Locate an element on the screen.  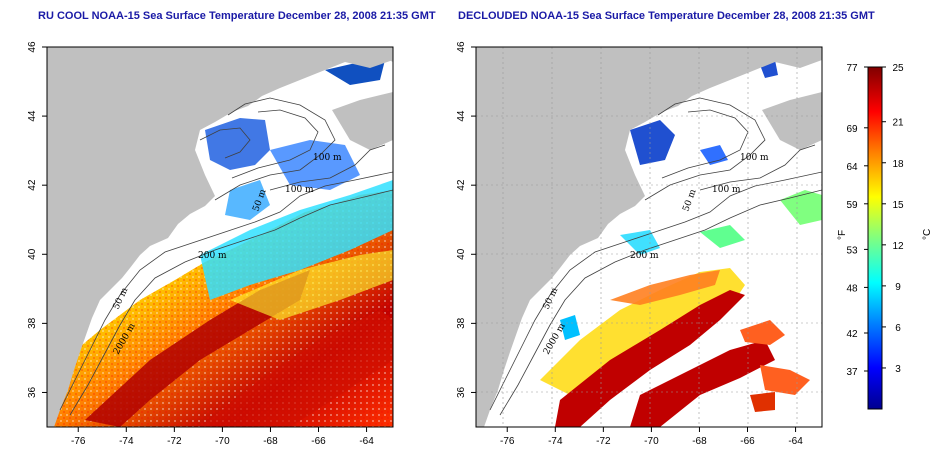
colorbar-celsius-ticks: 25 21 18 15 12 9 6 3 is located at coordinates (893, 219).